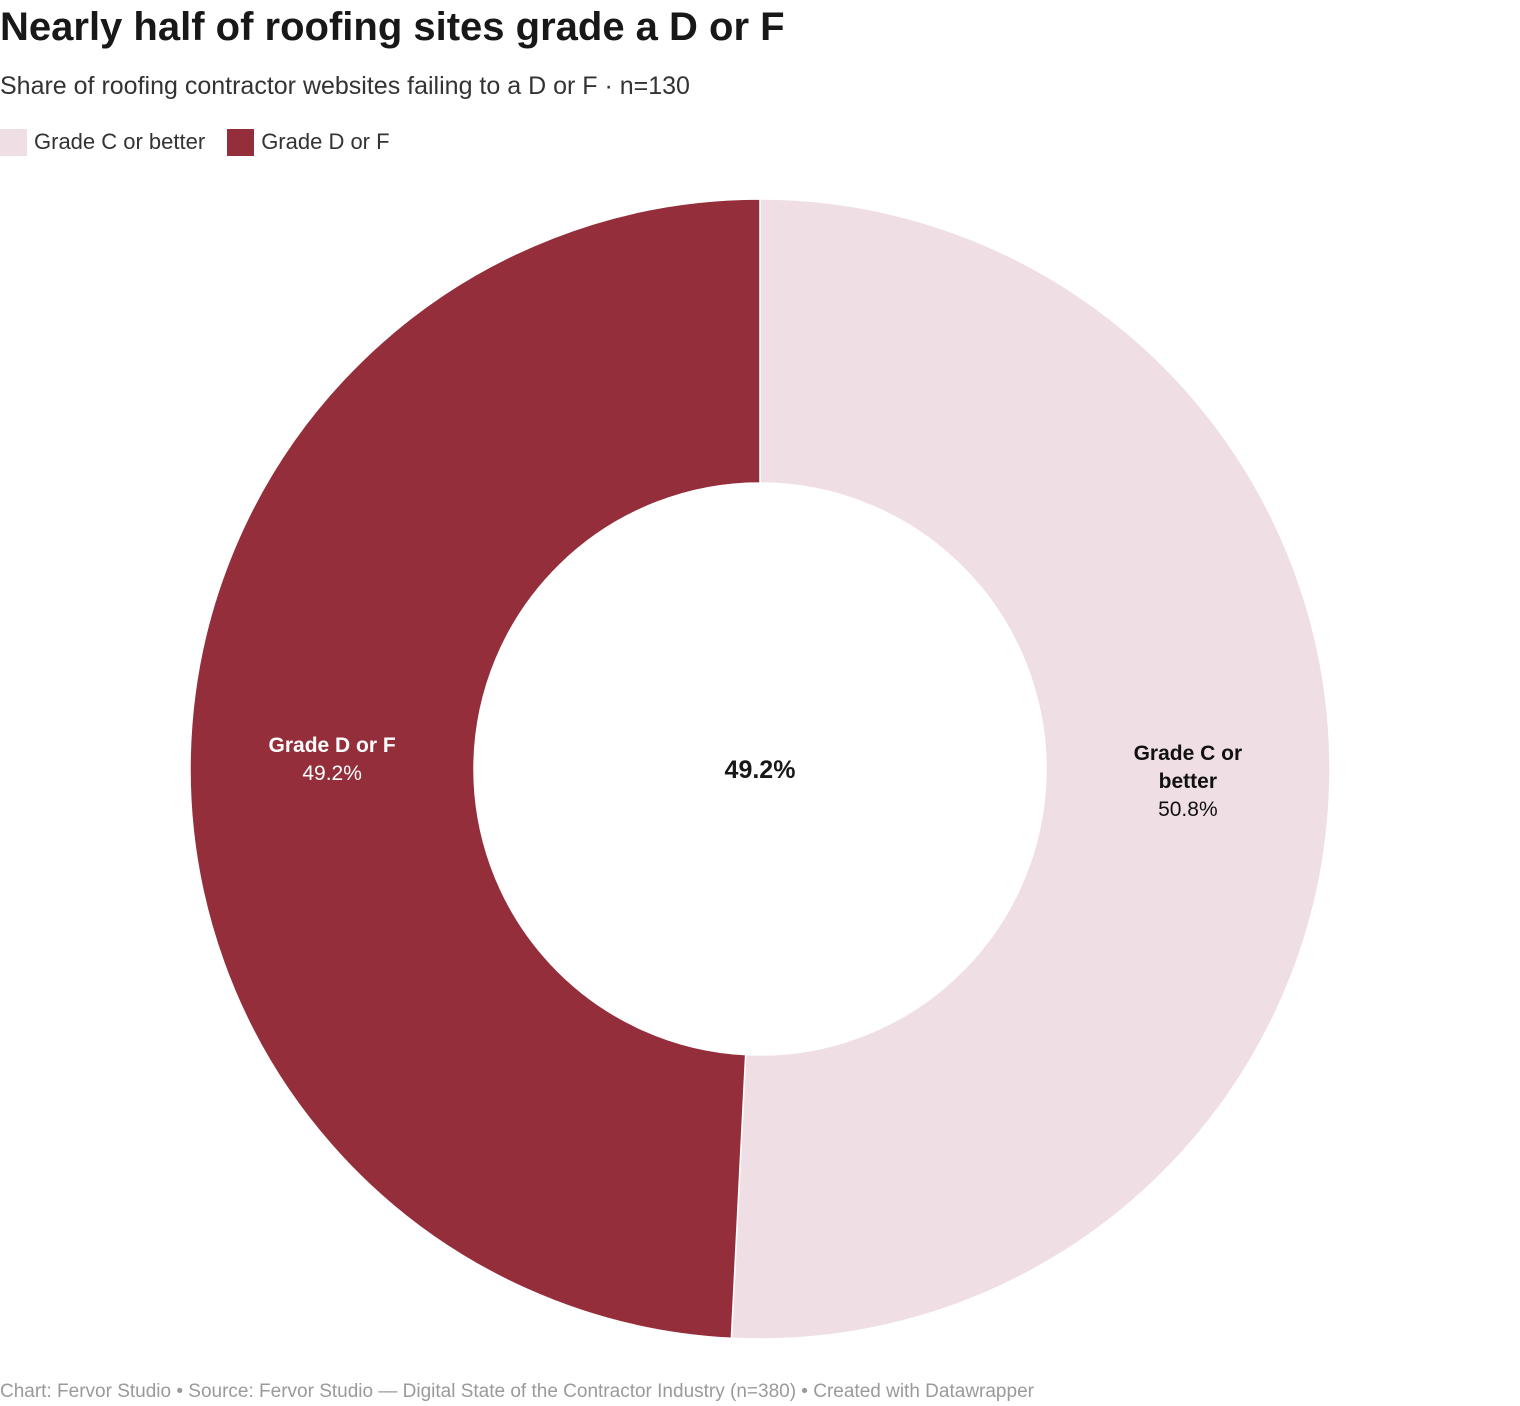  I want to click on legend-item-grade-c-or-better: Grade C or better, so click(103, 142).